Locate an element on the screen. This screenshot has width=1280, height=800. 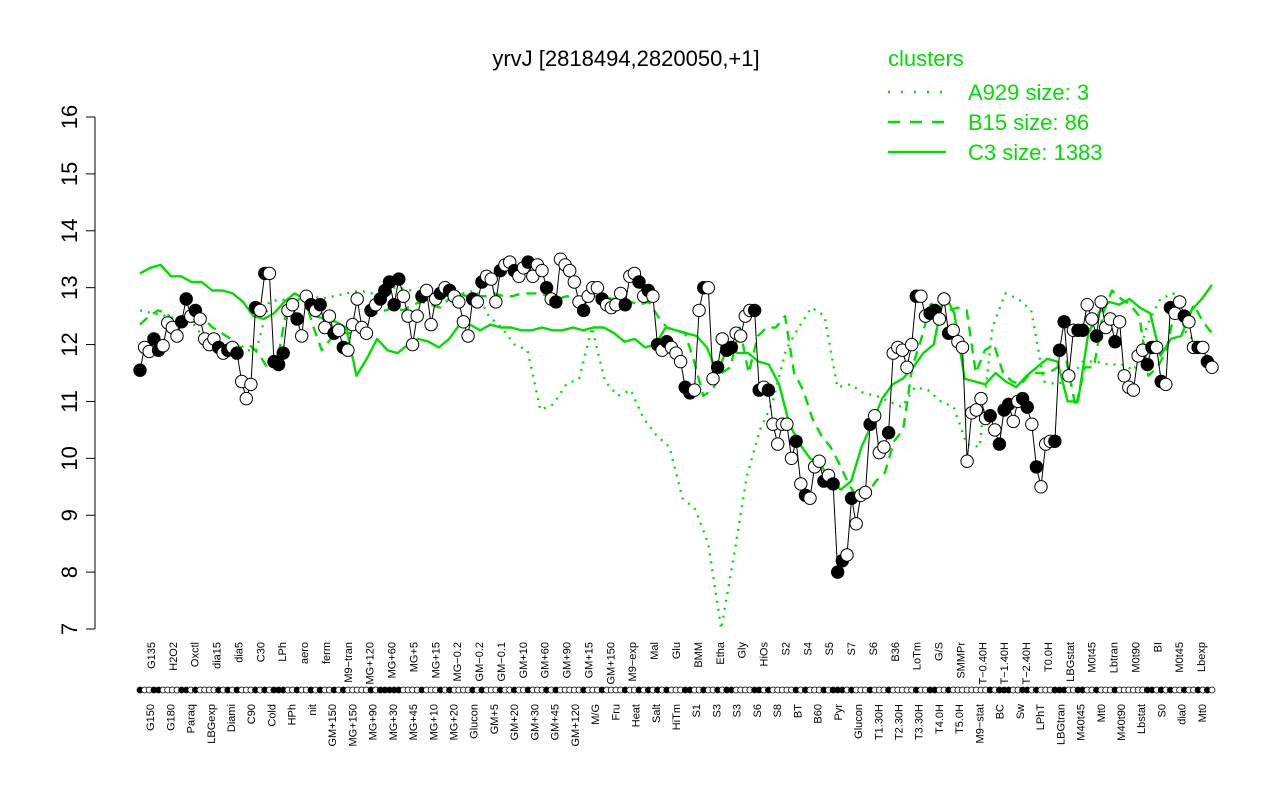
x-tick-label-top: Lbtran is located at coordinates (1115, 657).